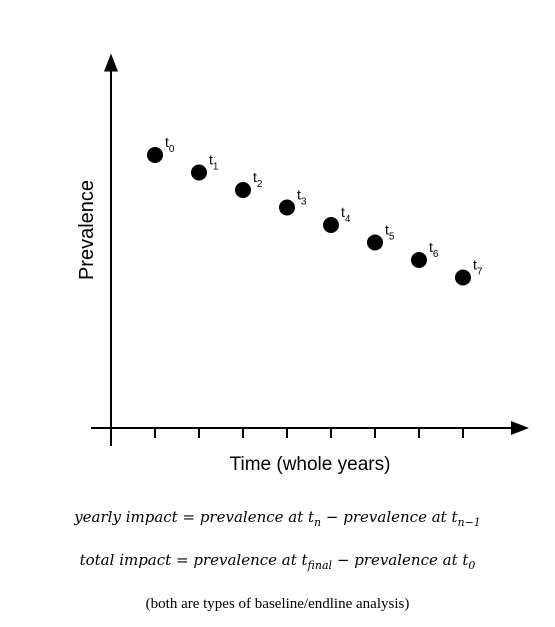  What do you see at coordinates (392, 237) in the screenshot?
I see `data-point-label-subscript: 5` at bounding box center [392, 237].